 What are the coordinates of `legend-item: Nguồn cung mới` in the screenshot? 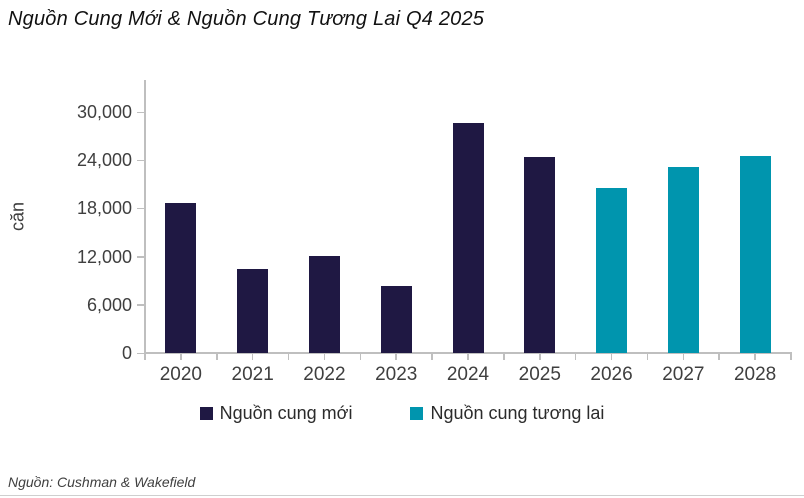 It's located at (276, 413).